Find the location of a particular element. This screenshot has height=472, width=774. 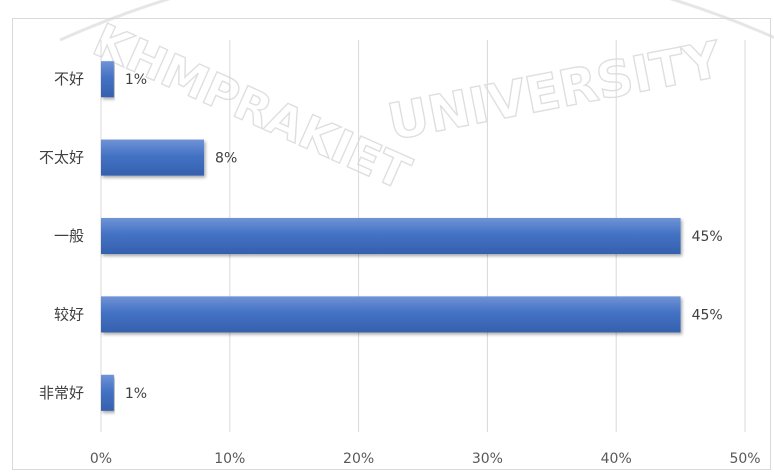

category-label: 不太好 is located at coordinates (61, 158).